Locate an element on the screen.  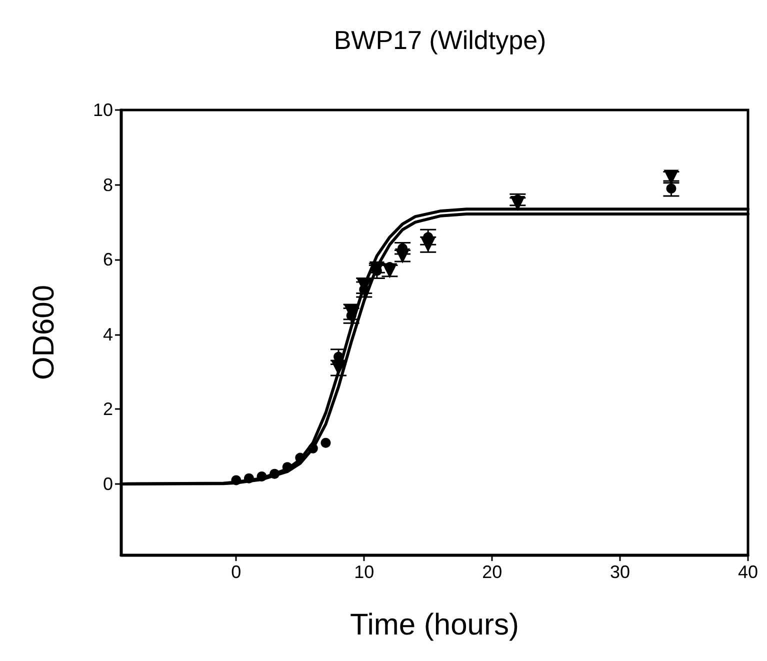
y-tick-label: 0 is located at coordinates (107, 484).